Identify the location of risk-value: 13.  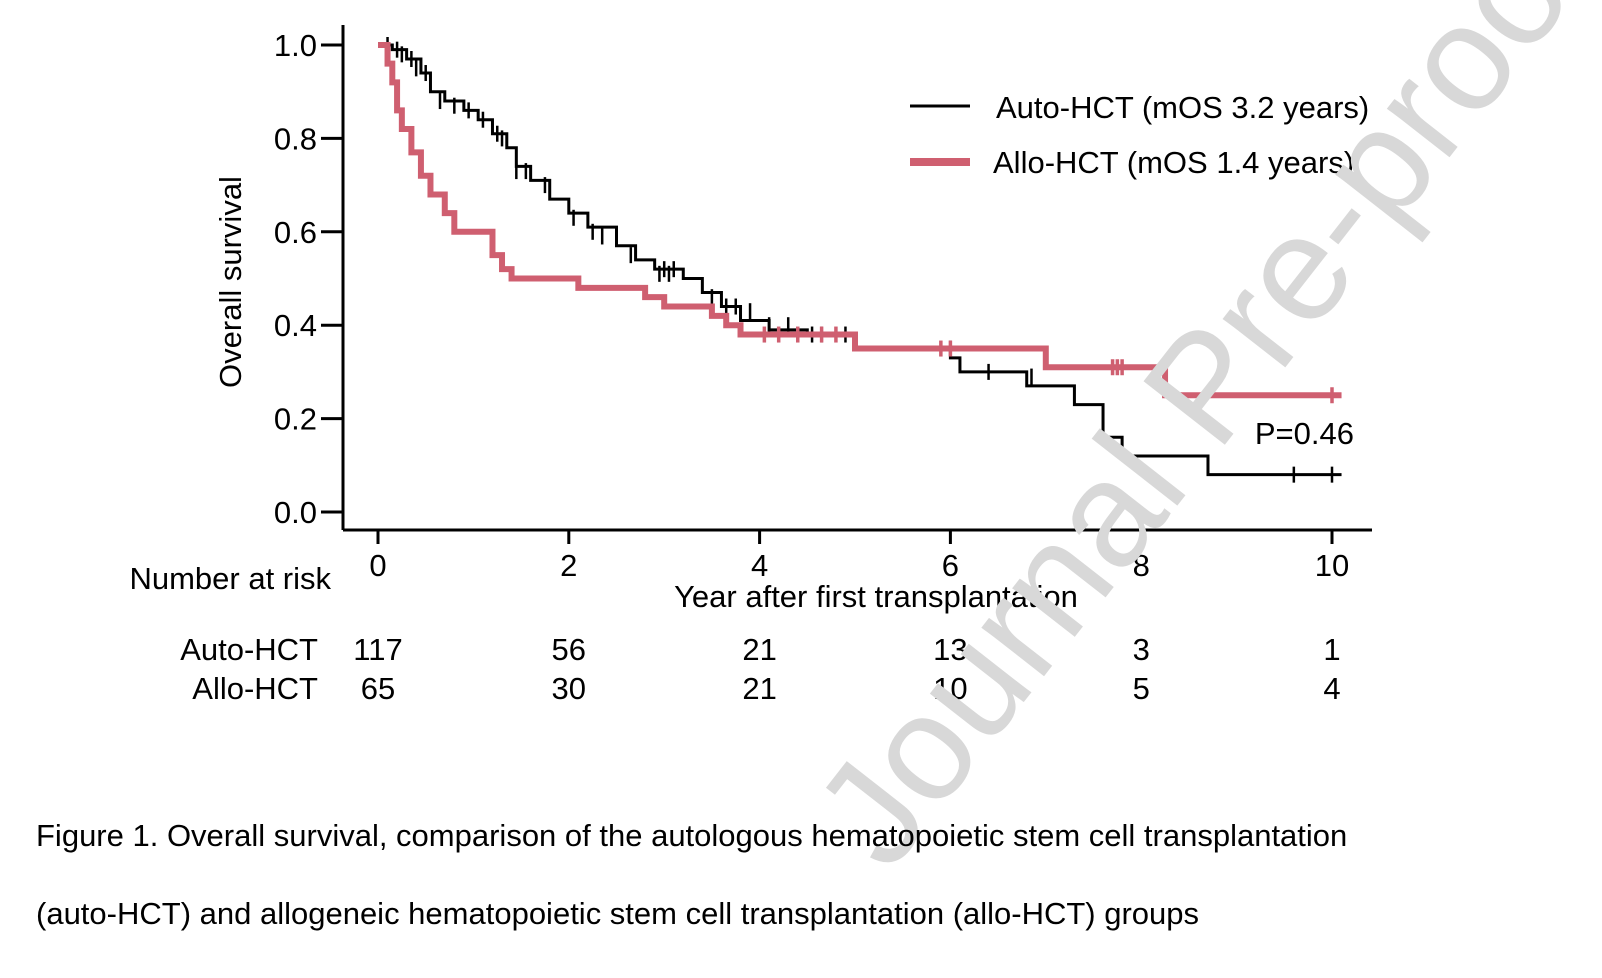
(950, 649).